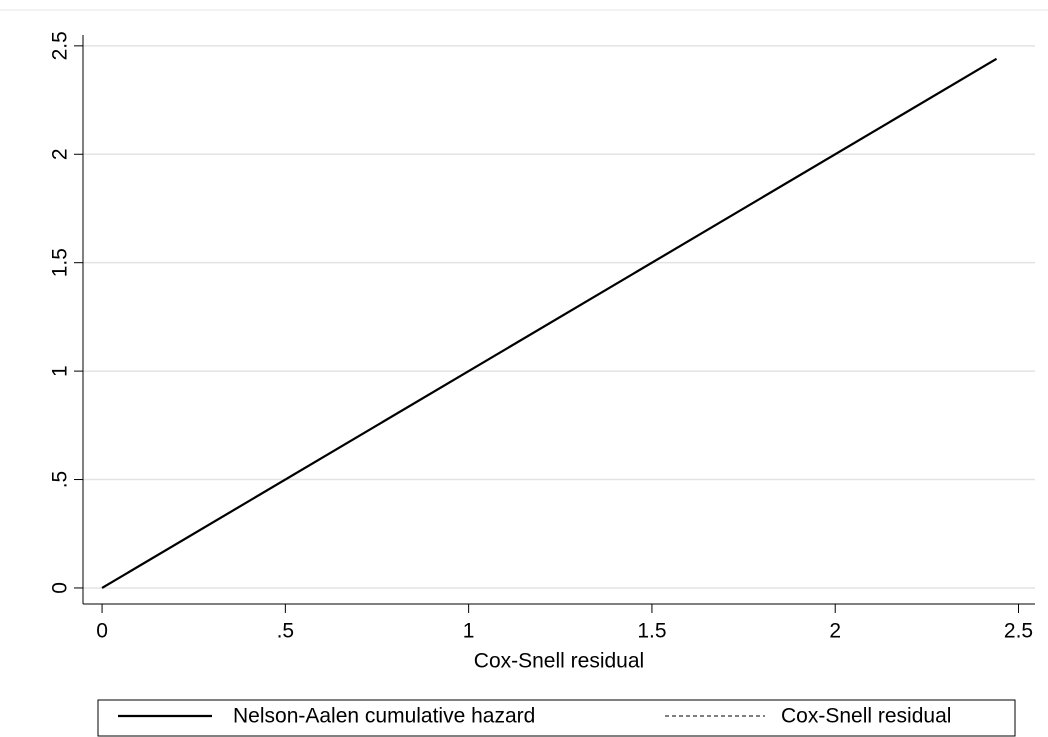 Image resolution: width=1048 pixels, height=737 pixels. What do you see at coordinates (556, 718) in the screenshot?
I see `legend-box` at bounding box center [556, 718].